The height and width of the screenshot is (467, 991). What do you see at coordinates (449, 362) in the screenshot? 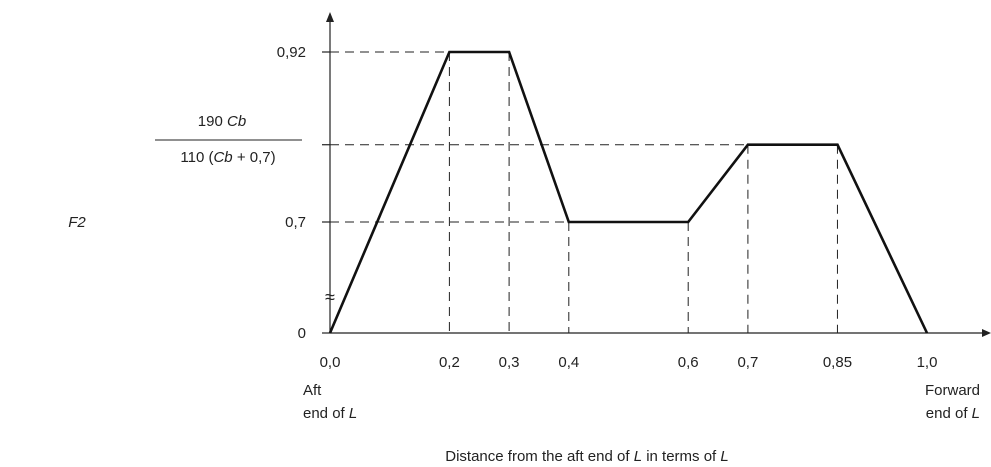
I see `x-tick-label: 0,2` at bounding box center [449, 362].